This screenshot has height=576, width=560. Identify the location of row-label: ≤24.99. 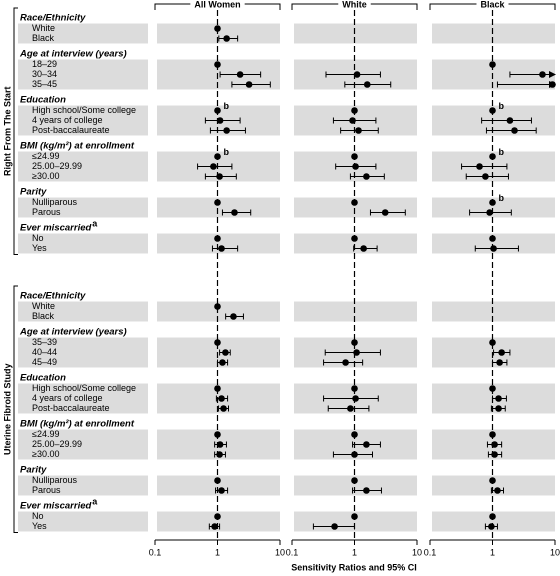
(45, 434).